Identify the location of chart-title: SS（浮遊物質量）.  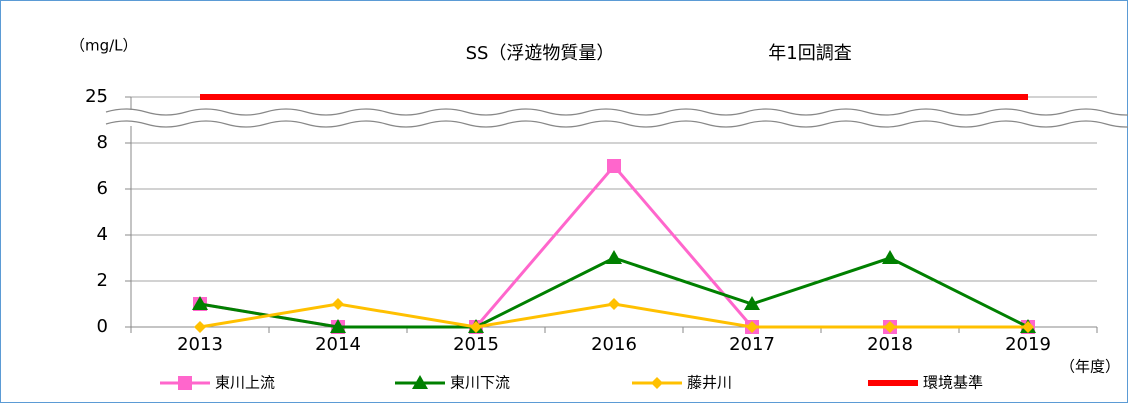
(540, 53).